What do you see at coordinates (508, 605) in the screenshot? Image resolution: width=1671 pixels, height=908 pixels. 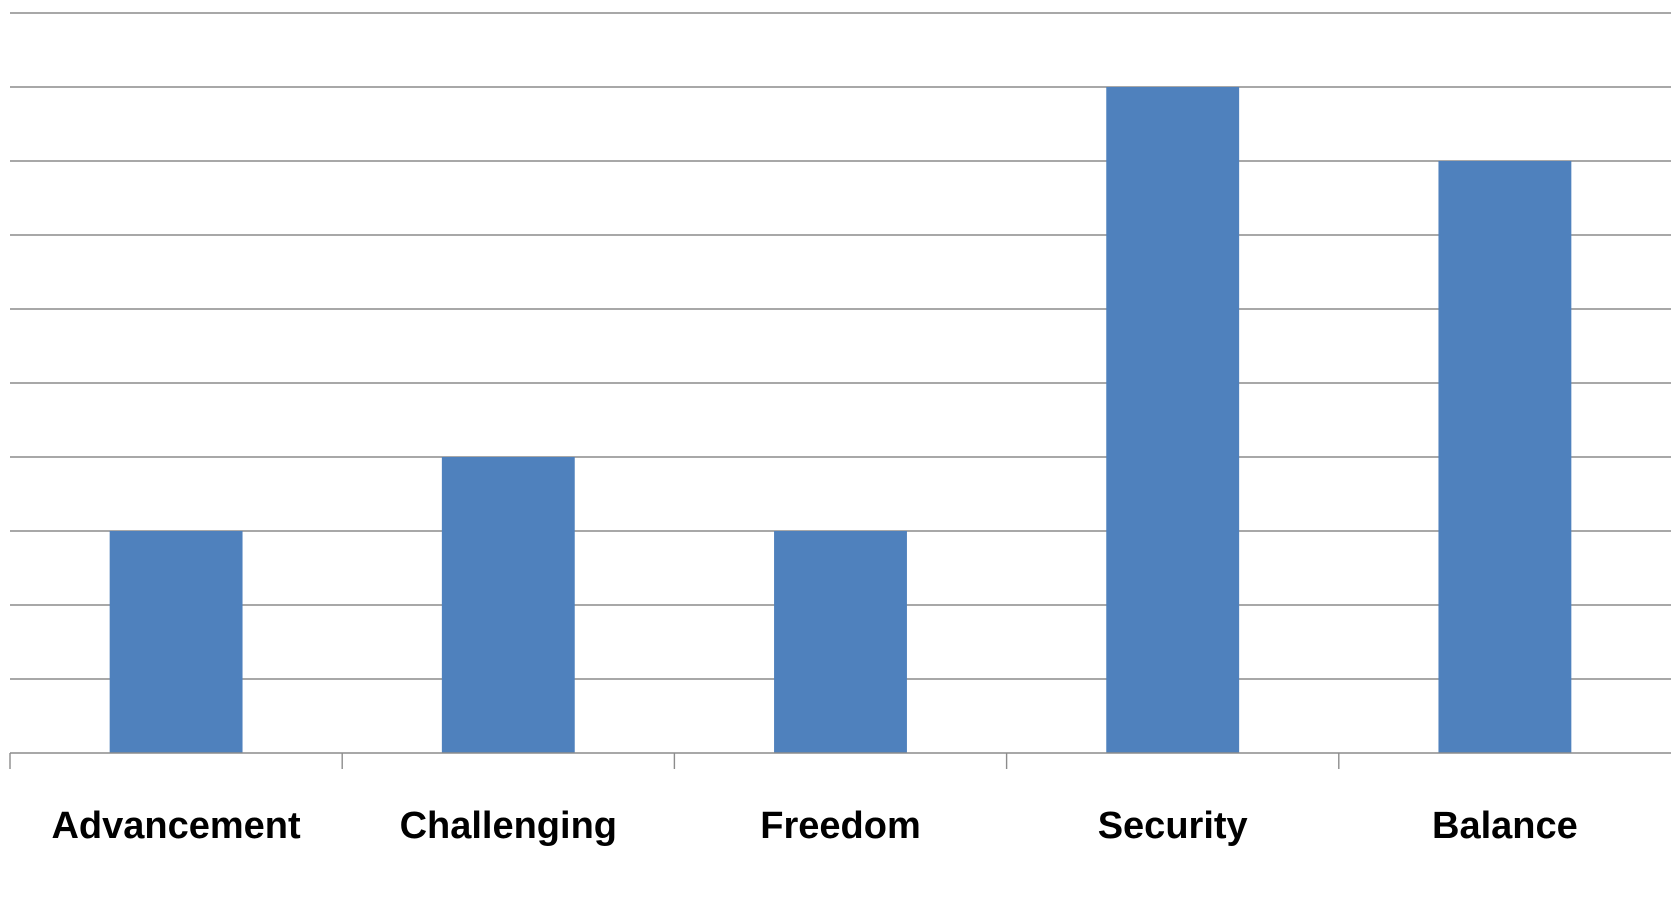 I see `bar-challenging` at bounding box center [508, 605].